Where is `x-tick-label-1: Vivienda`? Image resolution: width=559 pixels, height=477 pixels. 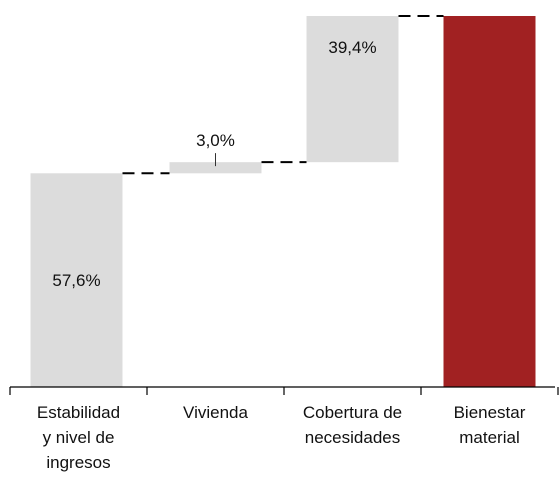 x-tick-label-1: Vivienda is located at coordinates (215, 412).